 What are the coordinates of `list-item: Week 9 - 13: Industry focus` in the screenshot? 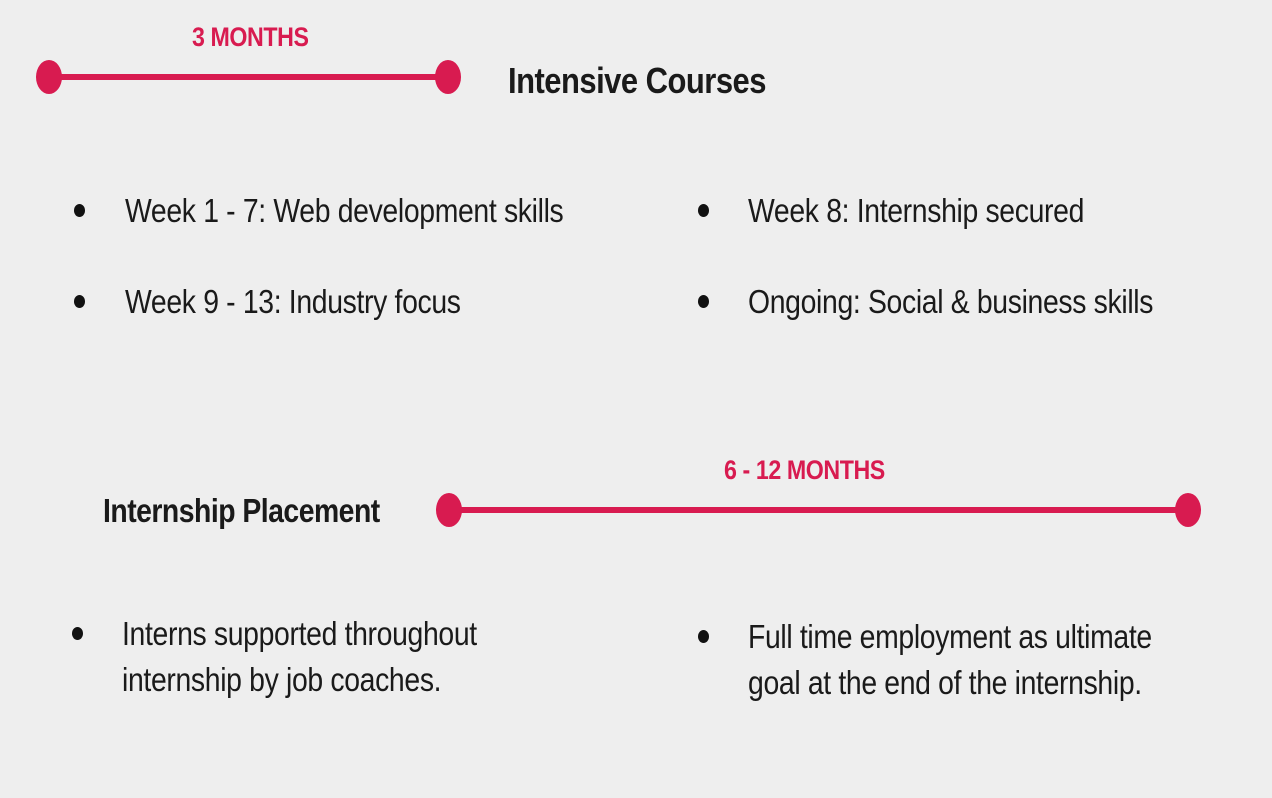 It's located at (294, 302).